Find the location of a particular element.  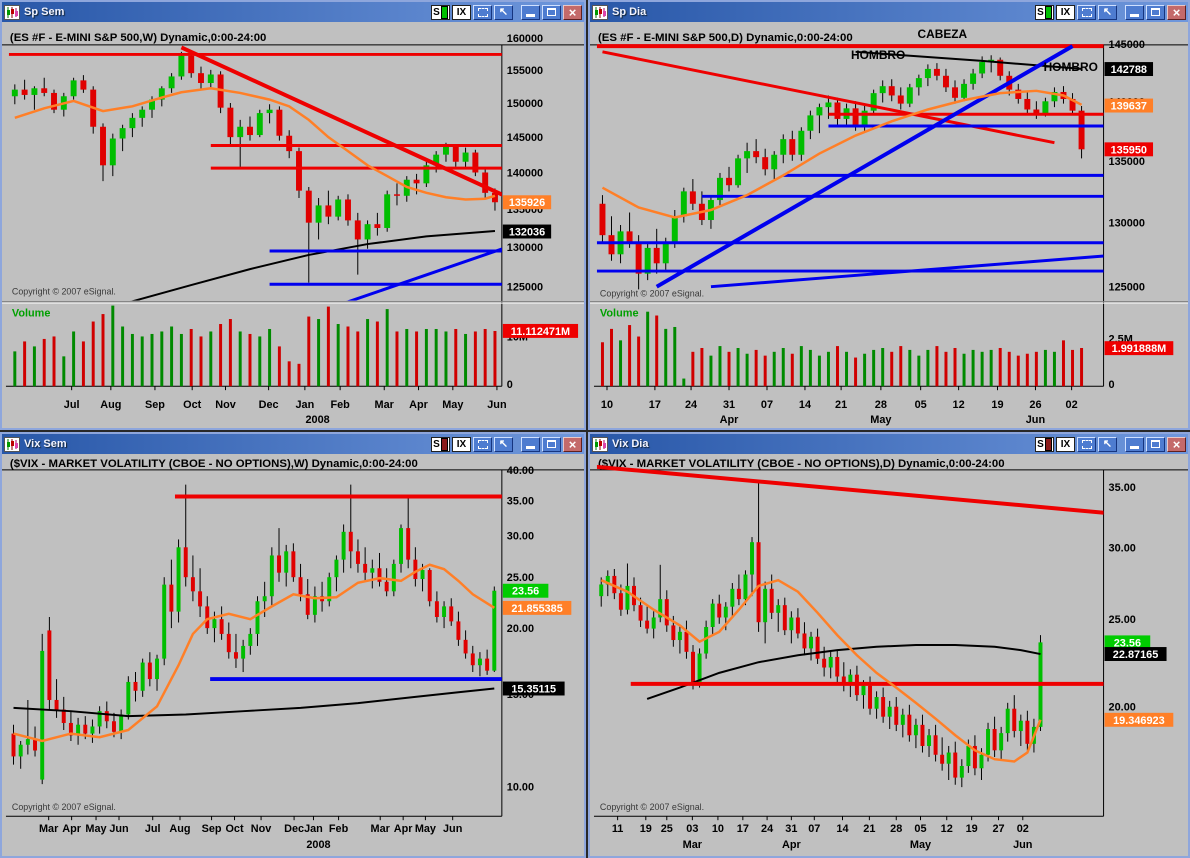

titlebar: Sp Sem S IX ↖ × is located at coordinates (293, 12).